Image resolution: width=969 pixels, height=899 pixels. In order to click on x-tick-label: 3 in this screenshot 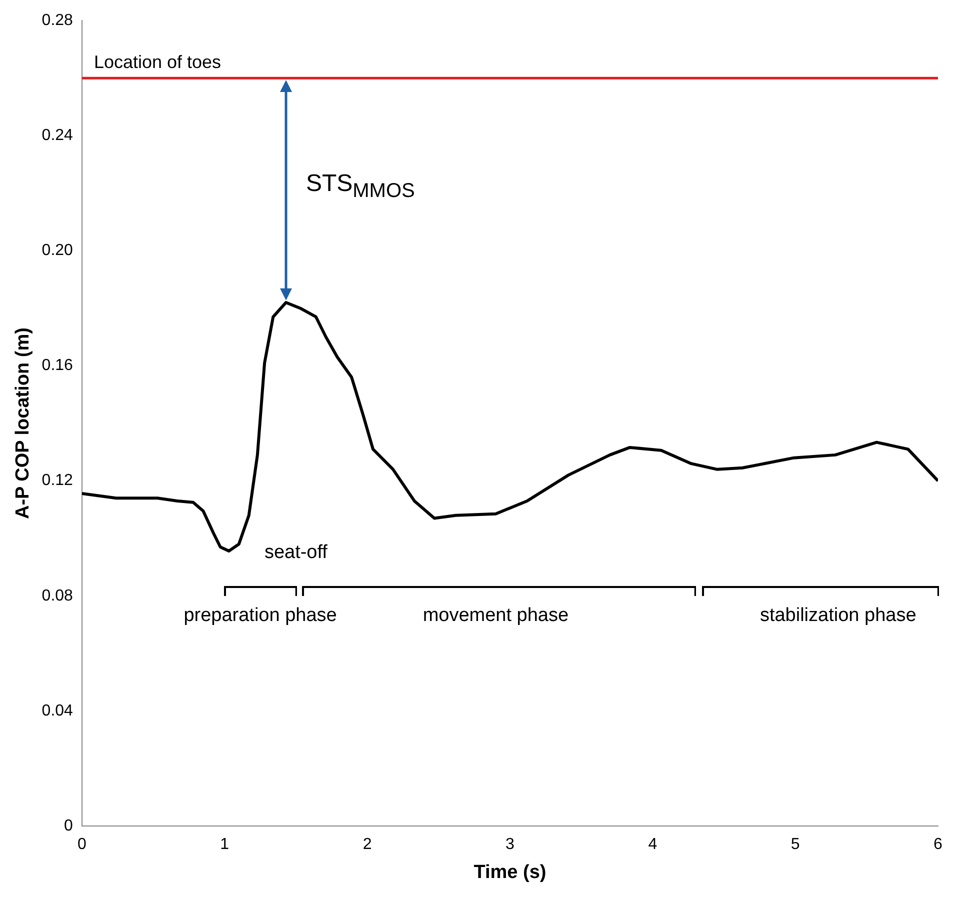, I will do `click(510, 845)`.